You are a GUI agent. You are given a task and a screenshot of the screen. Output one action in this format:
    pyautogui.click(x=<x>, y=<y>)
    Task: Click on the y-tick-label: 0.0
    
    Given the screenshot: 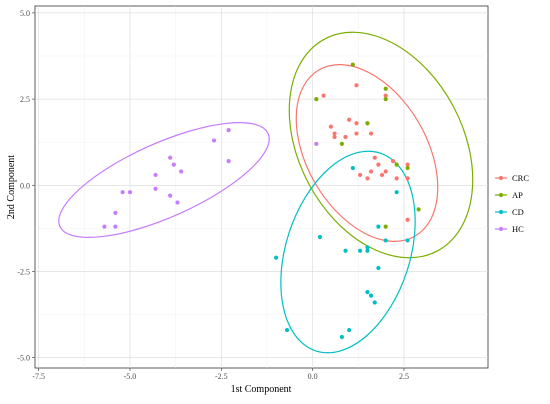 What is the action you would take?
    pyautogui.click(x=25, y=185)
    